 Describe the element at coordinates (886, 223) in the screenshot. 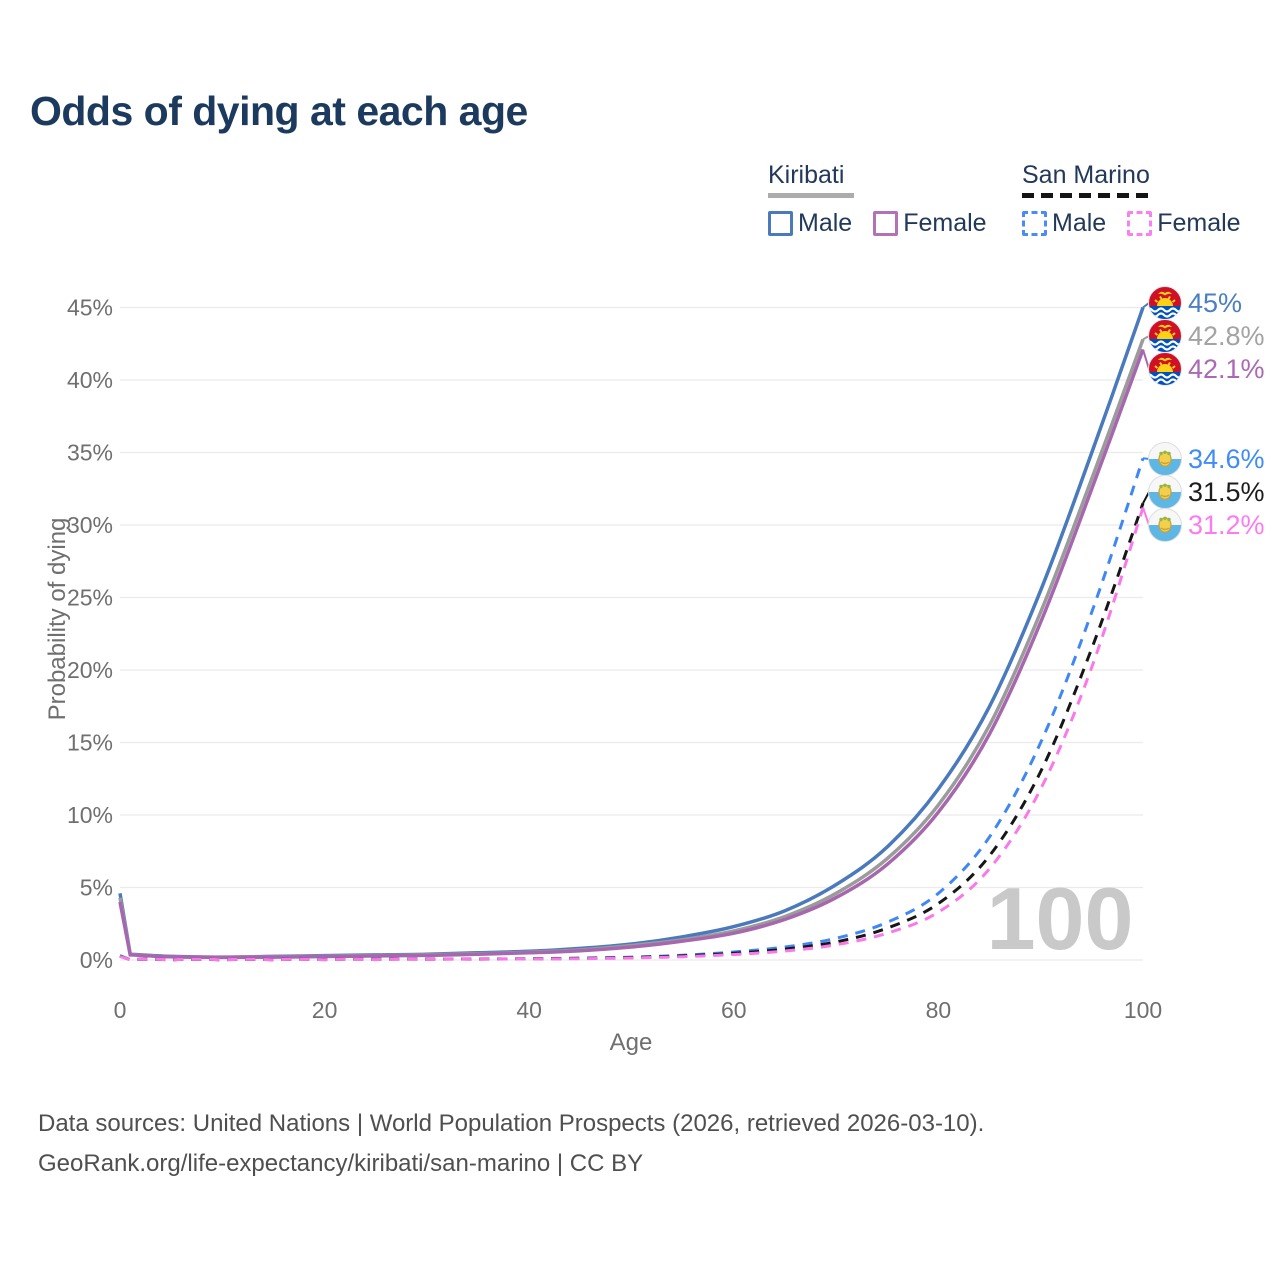

I see `kiribati-female-swatch-icon` at that location.